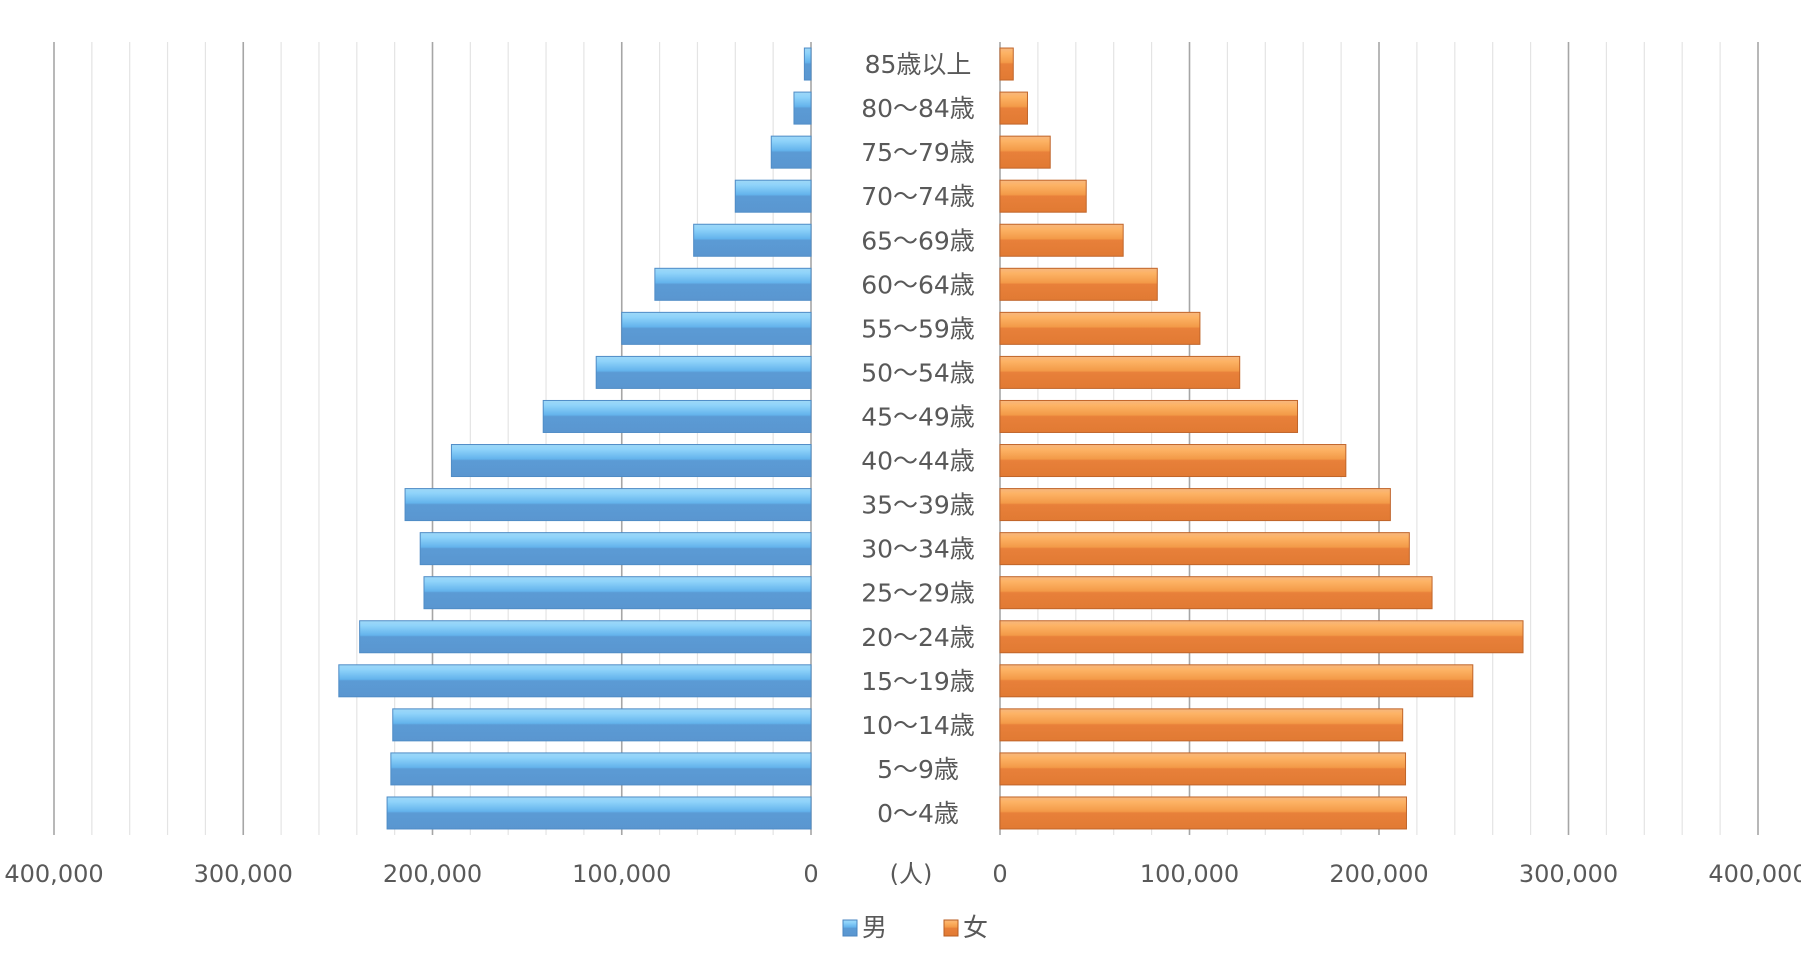  What do you see at coordinates (918, 681) in the screenshot?
I see `category-label: 15～19歳` at bounding box center [918, 681].